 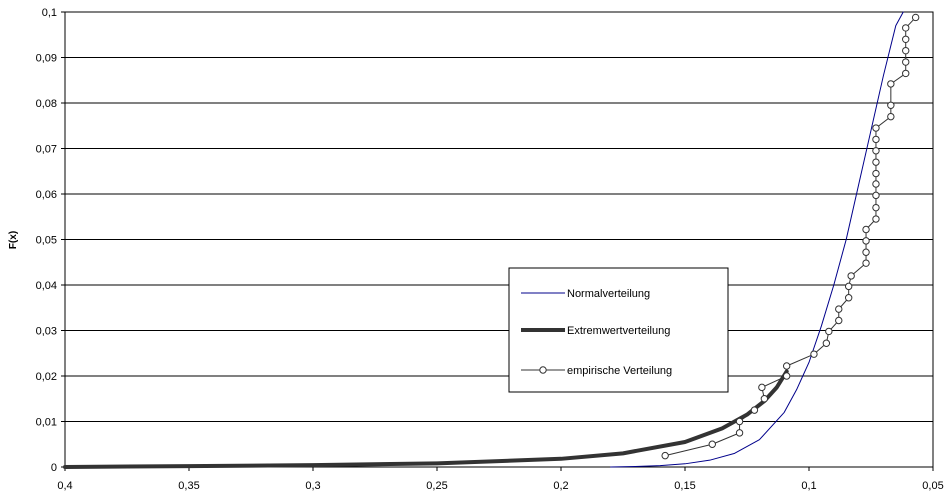 I want to click on legend-label-1: Extremwertverteilung, so click(x=618, y=331).